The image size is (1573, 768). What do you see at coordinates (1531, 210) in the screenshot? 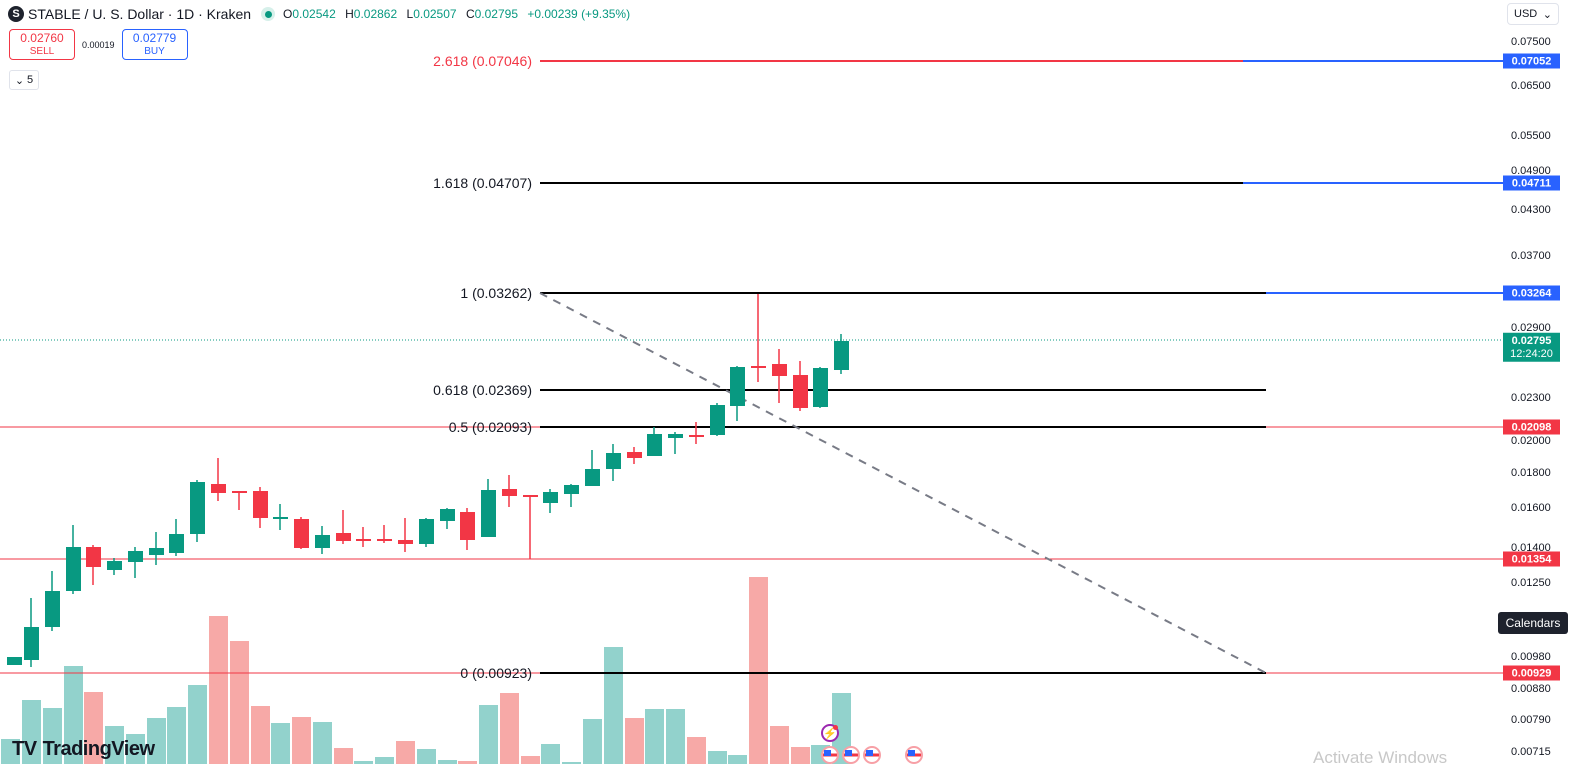
I see `price-tick: 0.04300` at bounding box center [1531, 210].